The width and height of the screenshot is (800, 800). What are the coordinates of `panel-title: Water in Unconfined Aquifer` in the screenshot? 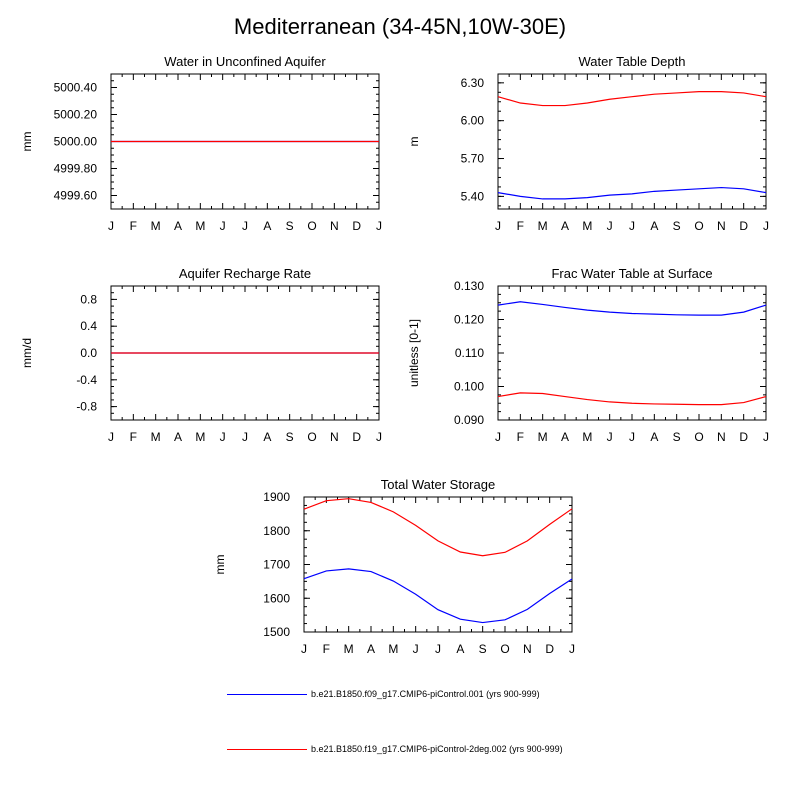 It's located at (245, 61).